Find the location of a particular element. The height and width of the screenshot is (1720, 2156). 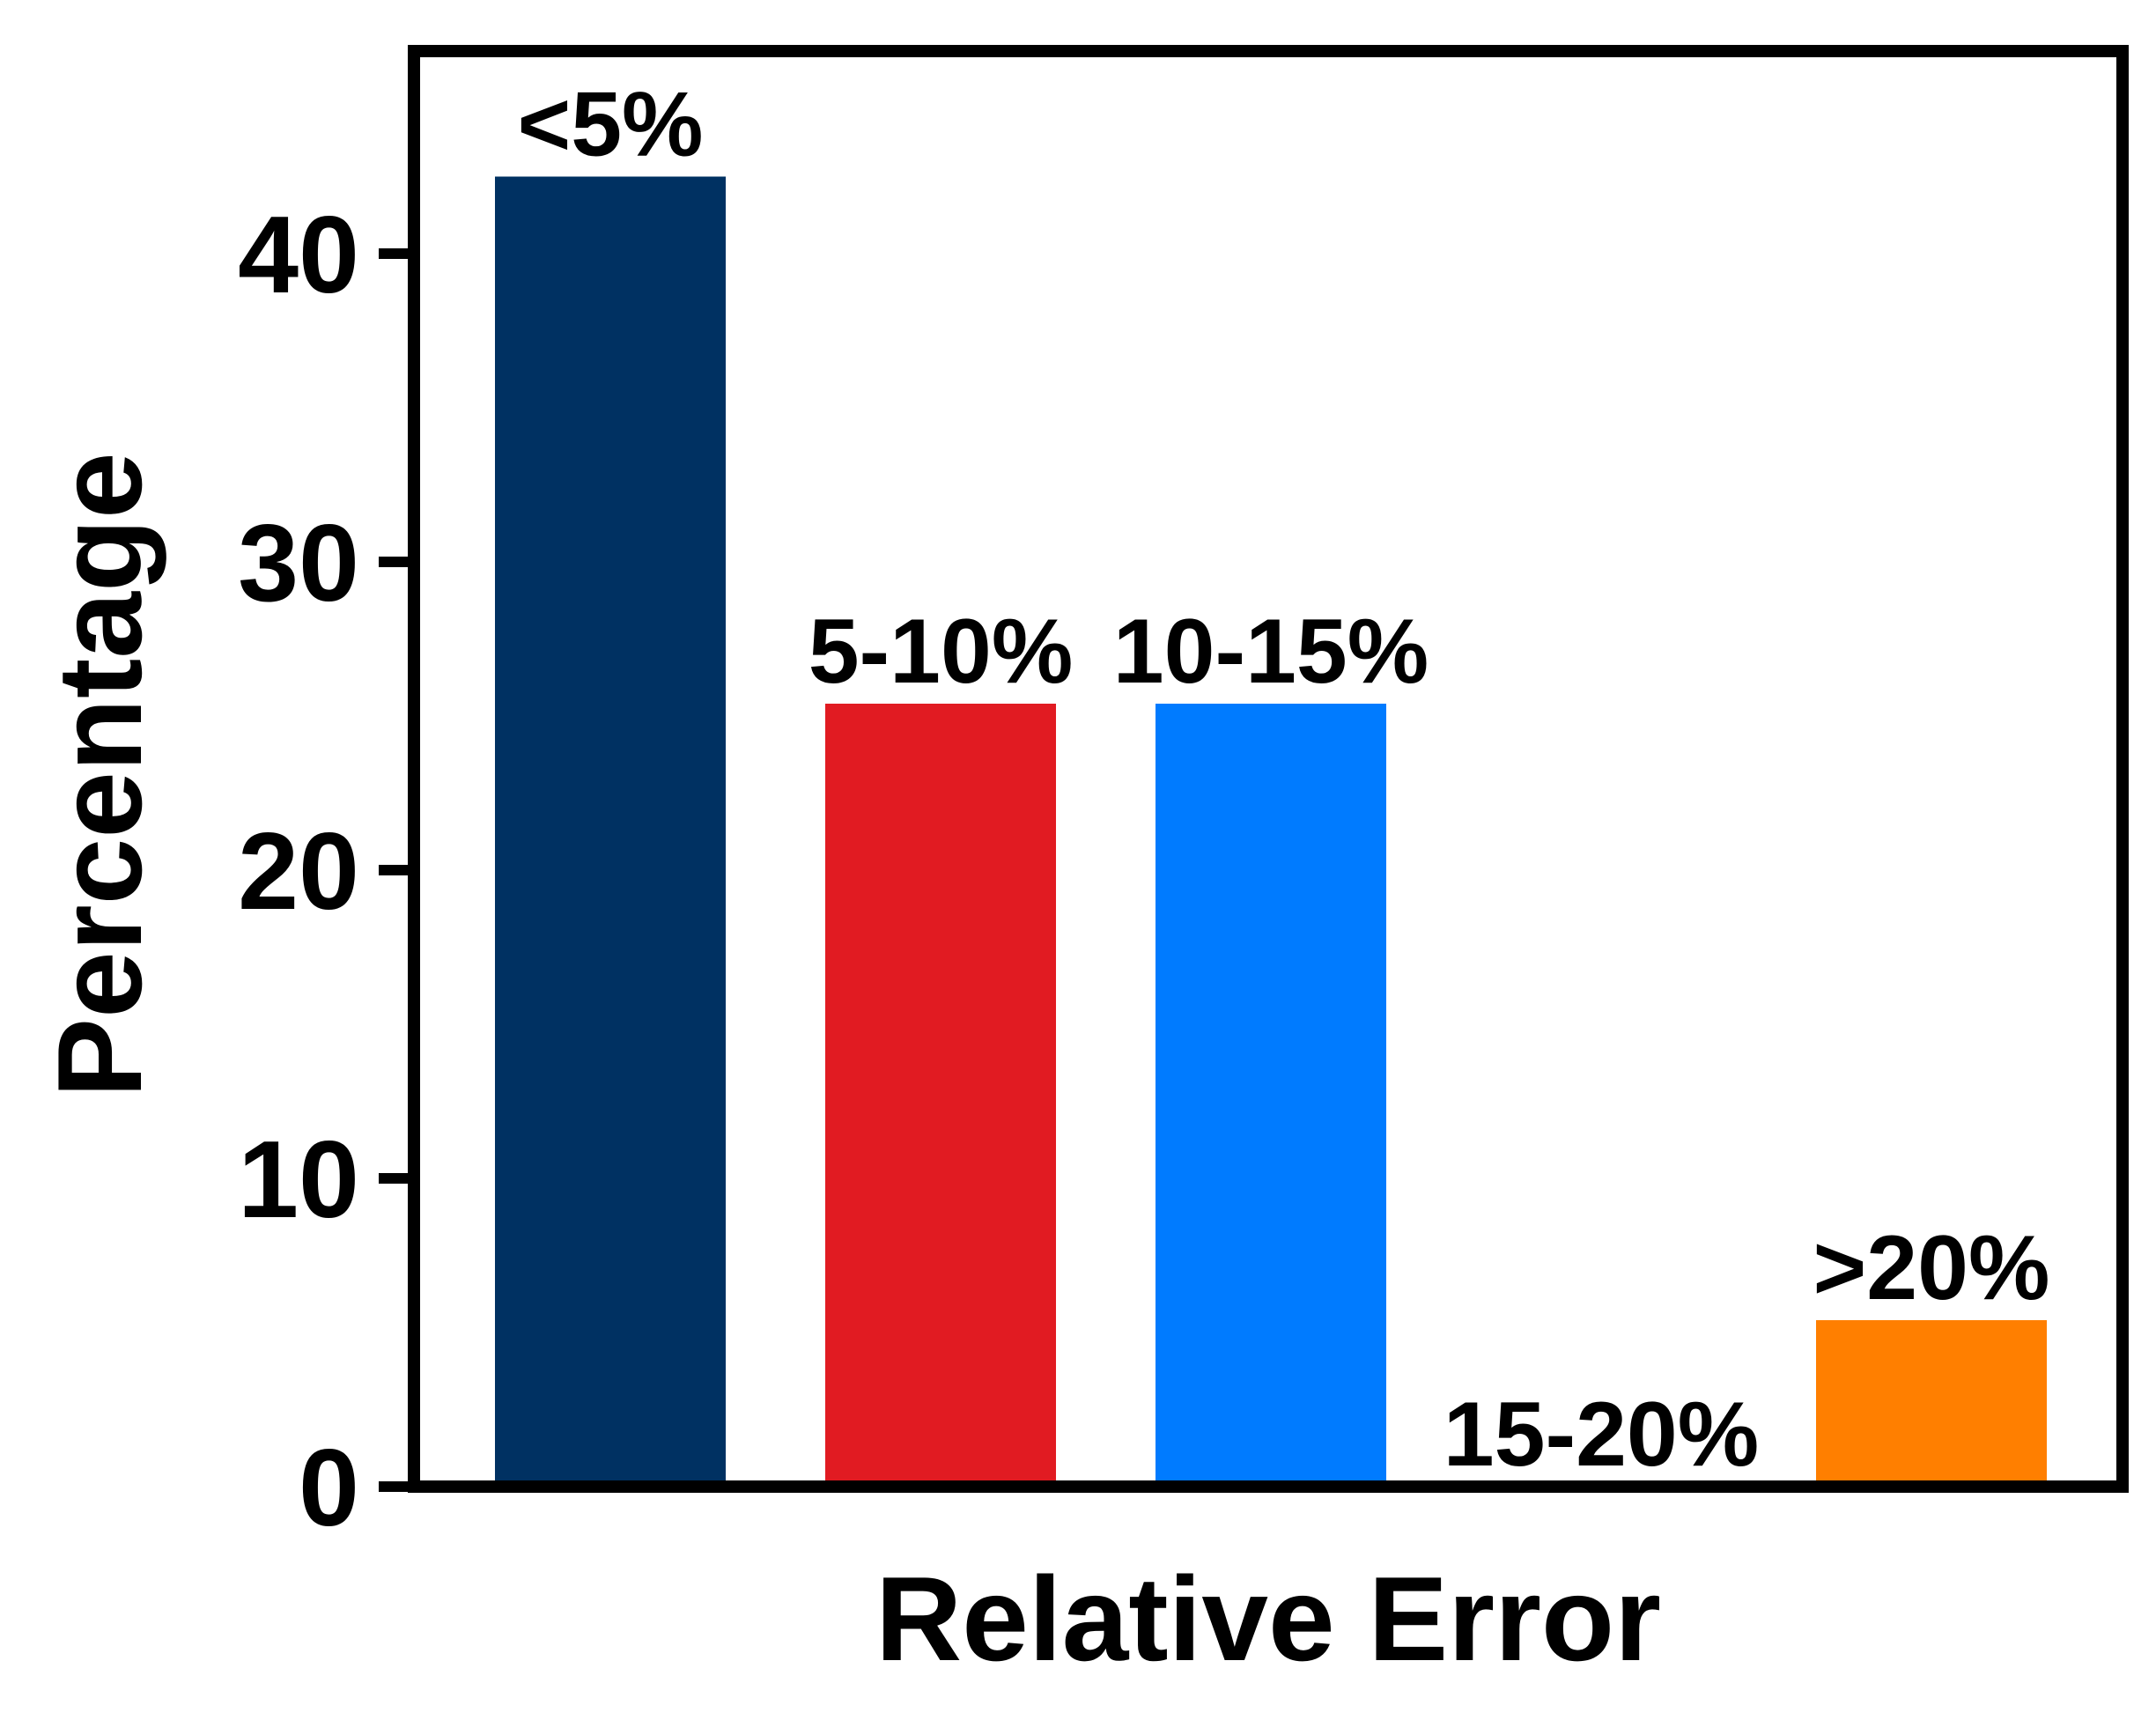

bar-label-1: 5-10% is located at coordinates (941, 652).